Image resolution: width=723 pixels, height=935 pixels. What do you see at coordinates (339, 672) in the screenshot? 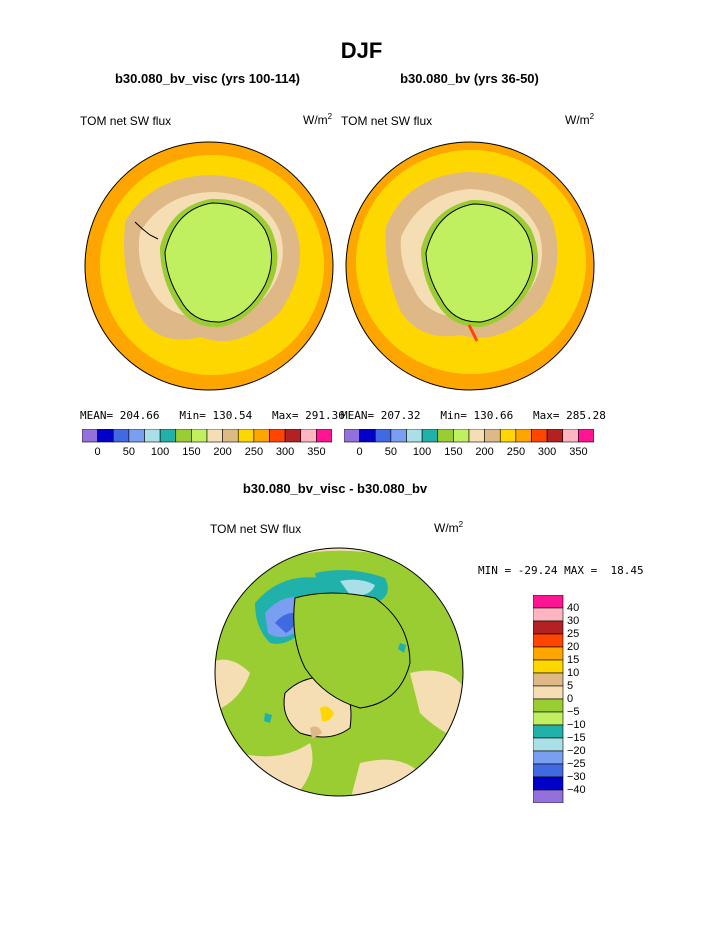
I see `difference-polar-map` at bounding box center [339, 672].